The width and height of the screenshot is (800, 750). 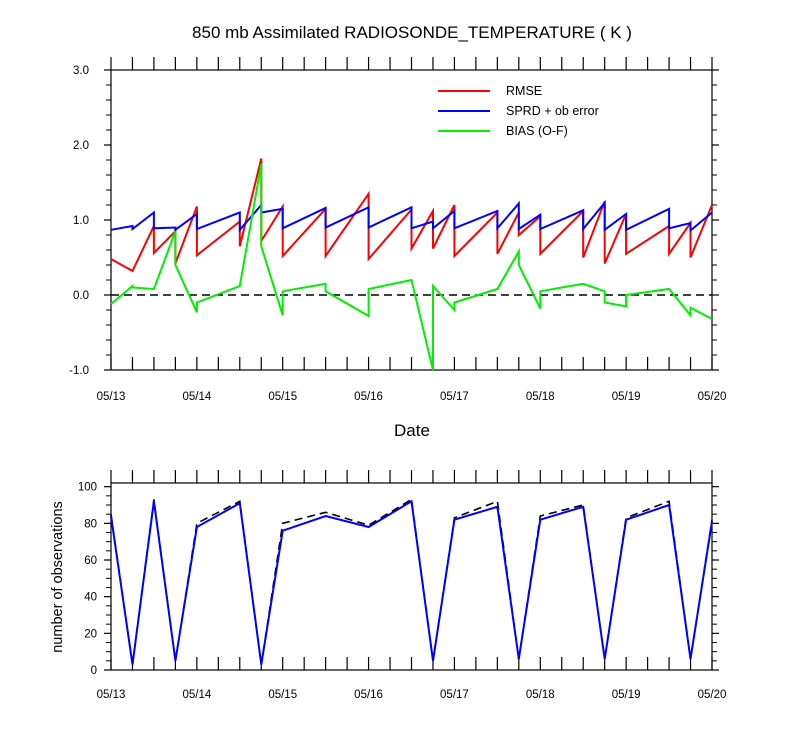 I want to click on y-tick-label: 60, so click(x=90, y=561).